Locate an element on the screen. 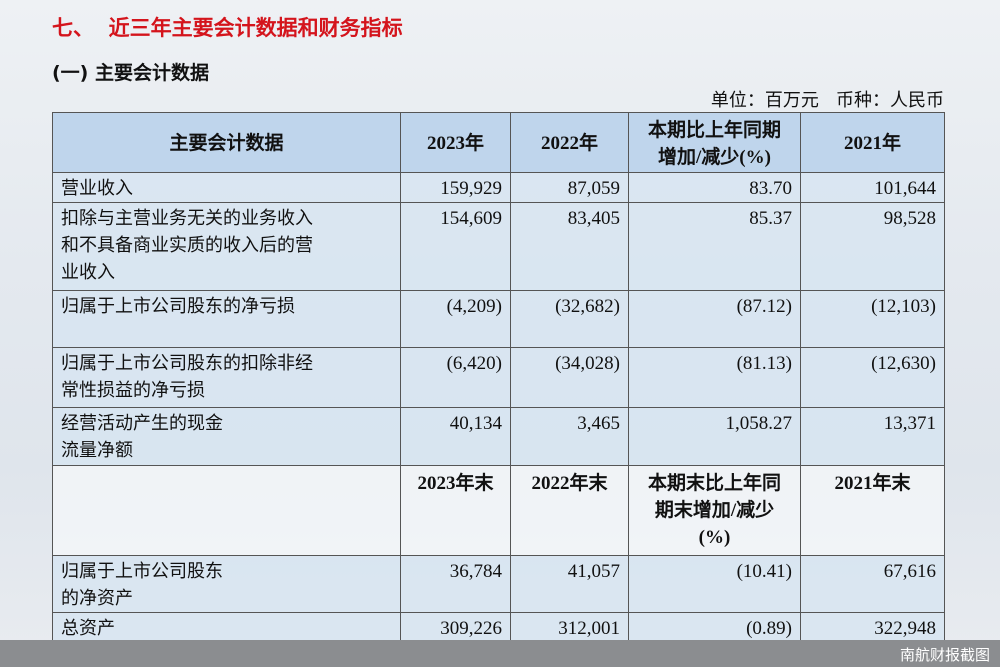  cell-text: 流量净额 is located at coordinates (97, 450).